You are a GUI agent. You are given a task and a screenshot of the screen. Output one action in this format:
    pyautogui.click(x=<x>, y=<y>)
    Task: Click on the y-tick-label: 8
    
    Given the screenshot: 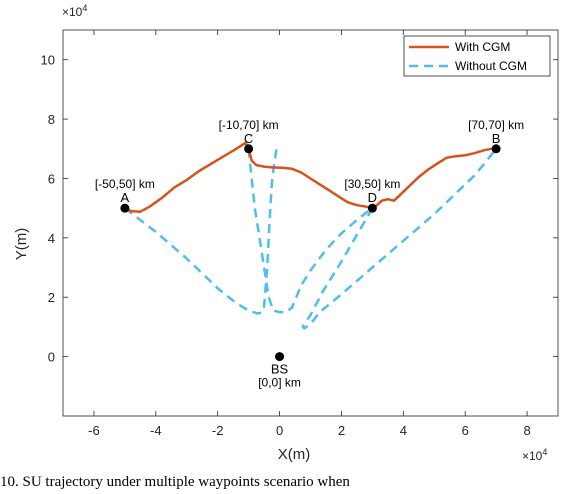 What is the action you would take?
    pyautogui.click(x=51, y=119)
    